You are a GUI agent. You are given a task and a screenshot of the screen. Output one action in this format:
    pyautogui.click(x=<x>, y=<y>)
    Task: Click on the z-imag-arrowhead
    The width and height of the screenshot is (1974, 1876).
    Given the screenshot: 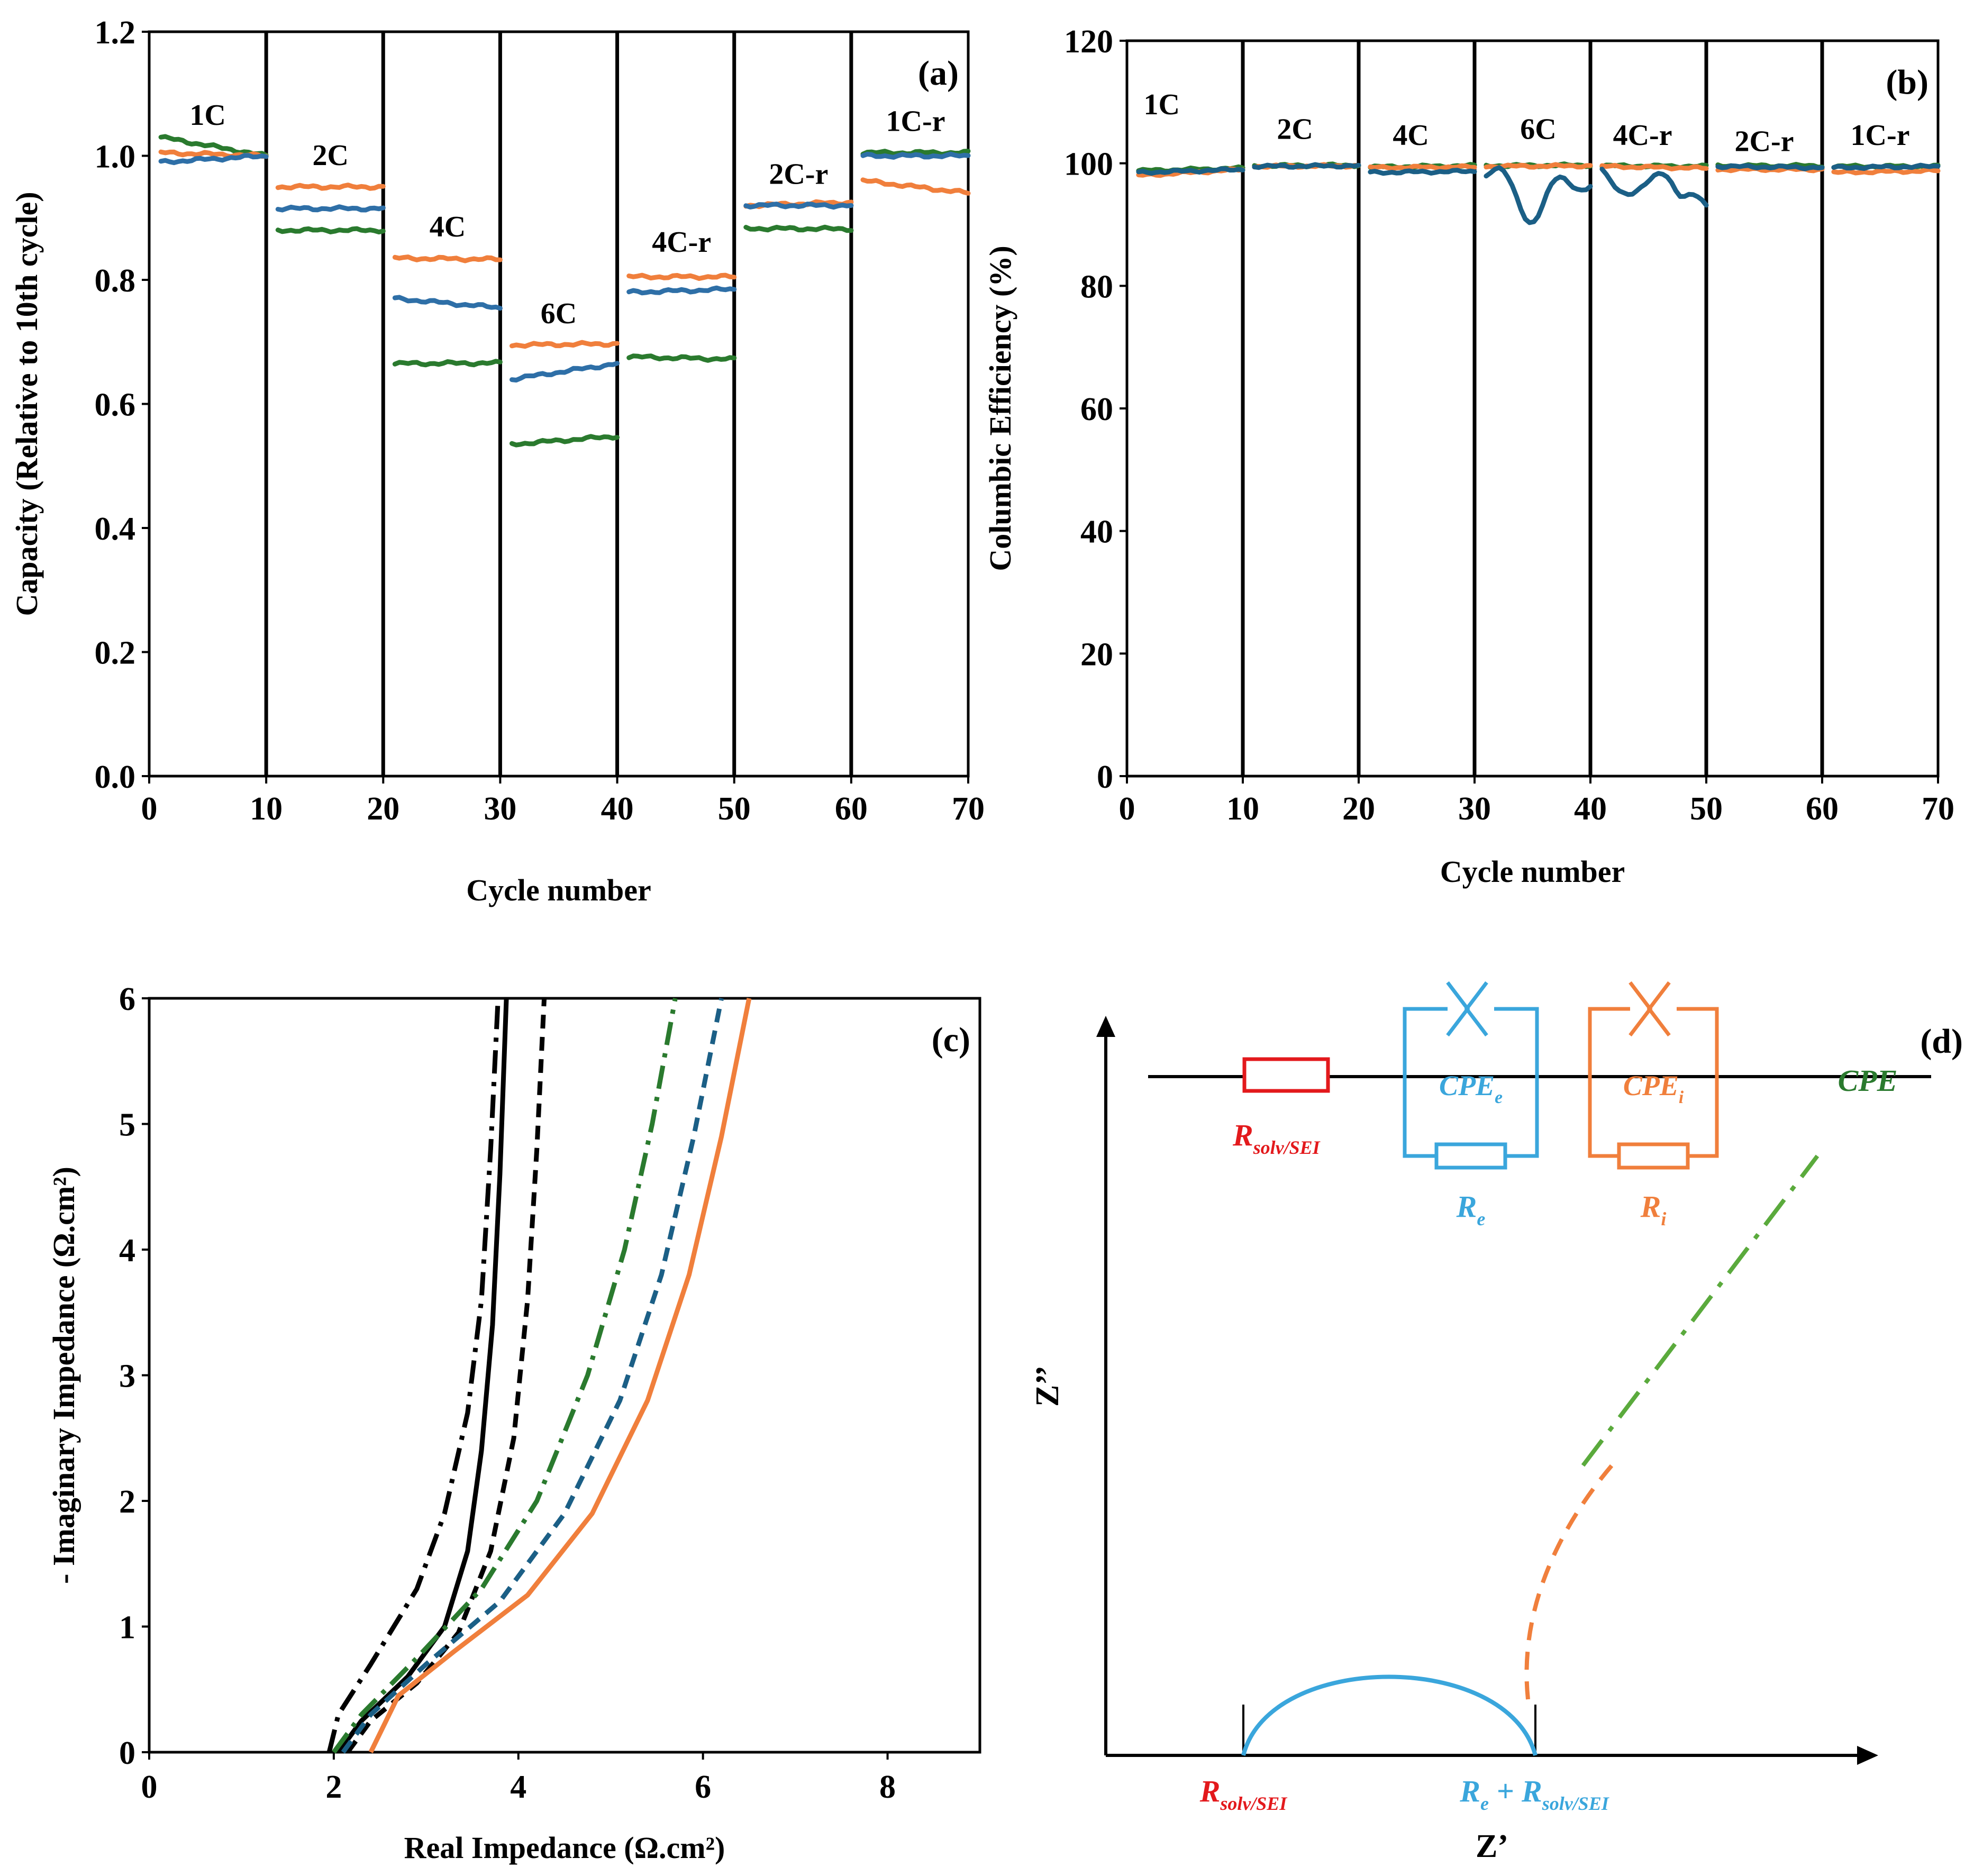 What is the action you would take?
    pyautogui.click(x=1105, y=1026)
    